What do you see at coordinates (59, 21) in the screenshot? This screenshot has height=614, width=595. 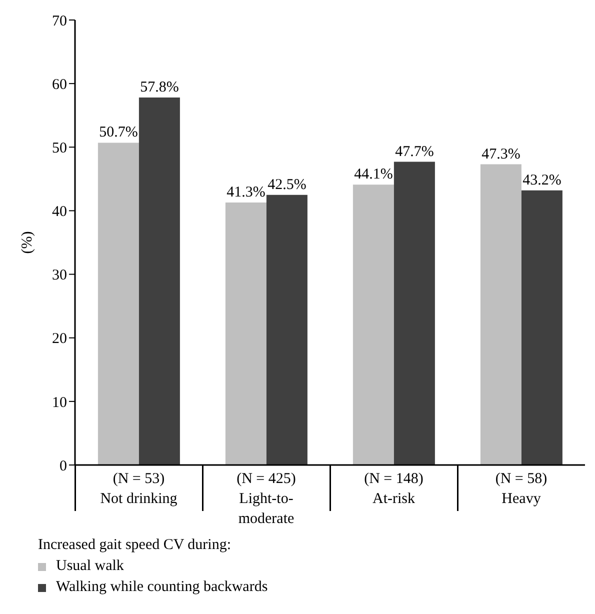 I see `y-tick-label: 70` at bounding box center [59, 21].